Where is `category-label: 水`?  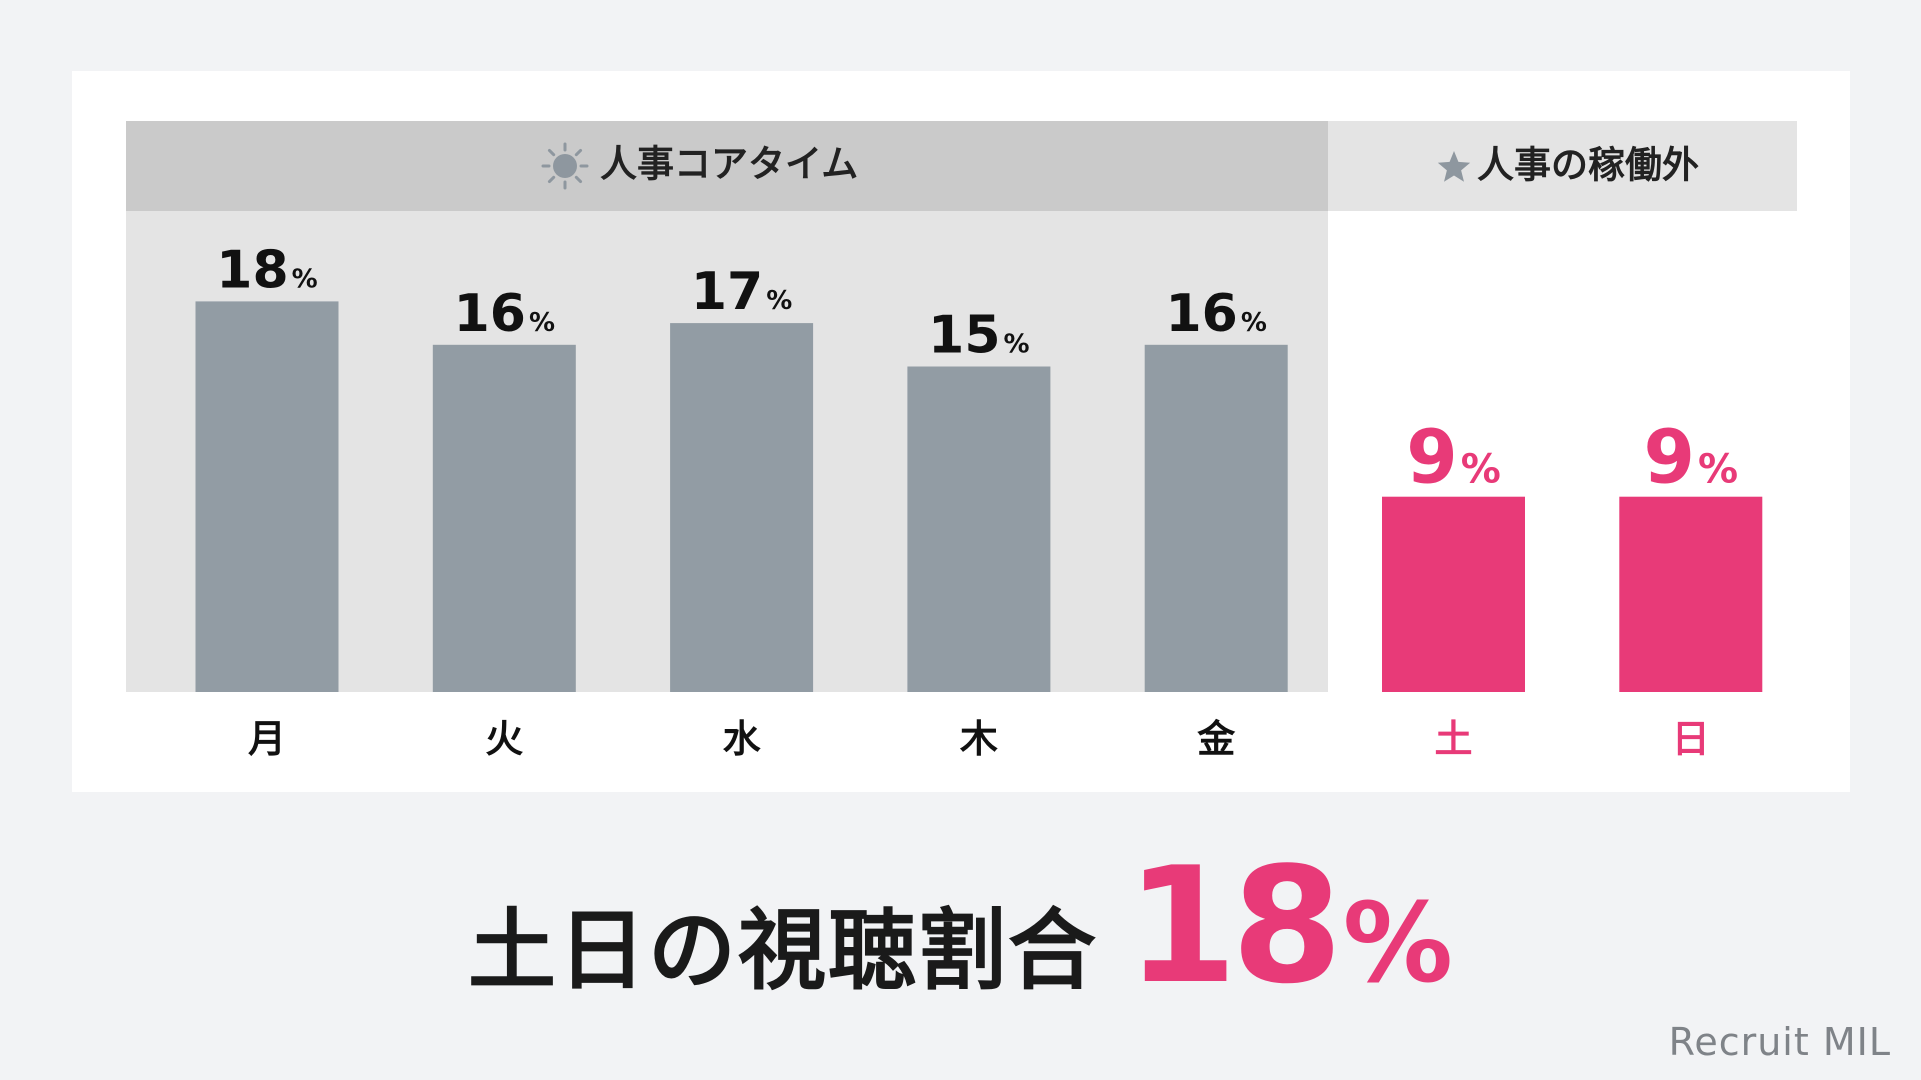
category-label: 水 is located at coordinates (742, 739).